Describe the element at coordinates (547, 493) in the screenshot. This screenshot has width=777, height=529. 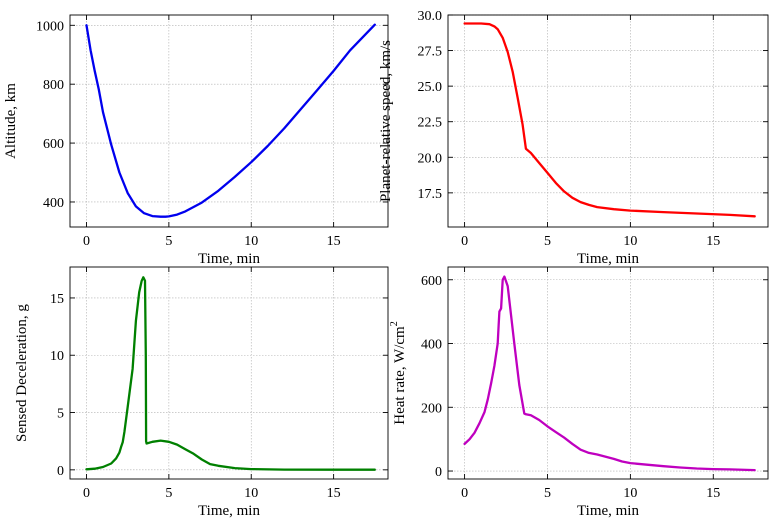
I see `heat-rate-x-tick-label-1: 5` at that location.